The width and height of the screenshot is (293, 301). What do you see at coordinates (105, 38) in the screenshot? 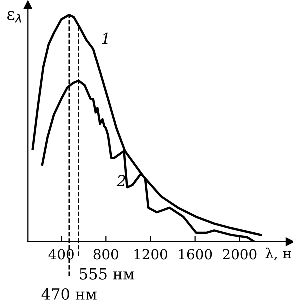
I see `series-label: 1` at bounding box center [105, 38].